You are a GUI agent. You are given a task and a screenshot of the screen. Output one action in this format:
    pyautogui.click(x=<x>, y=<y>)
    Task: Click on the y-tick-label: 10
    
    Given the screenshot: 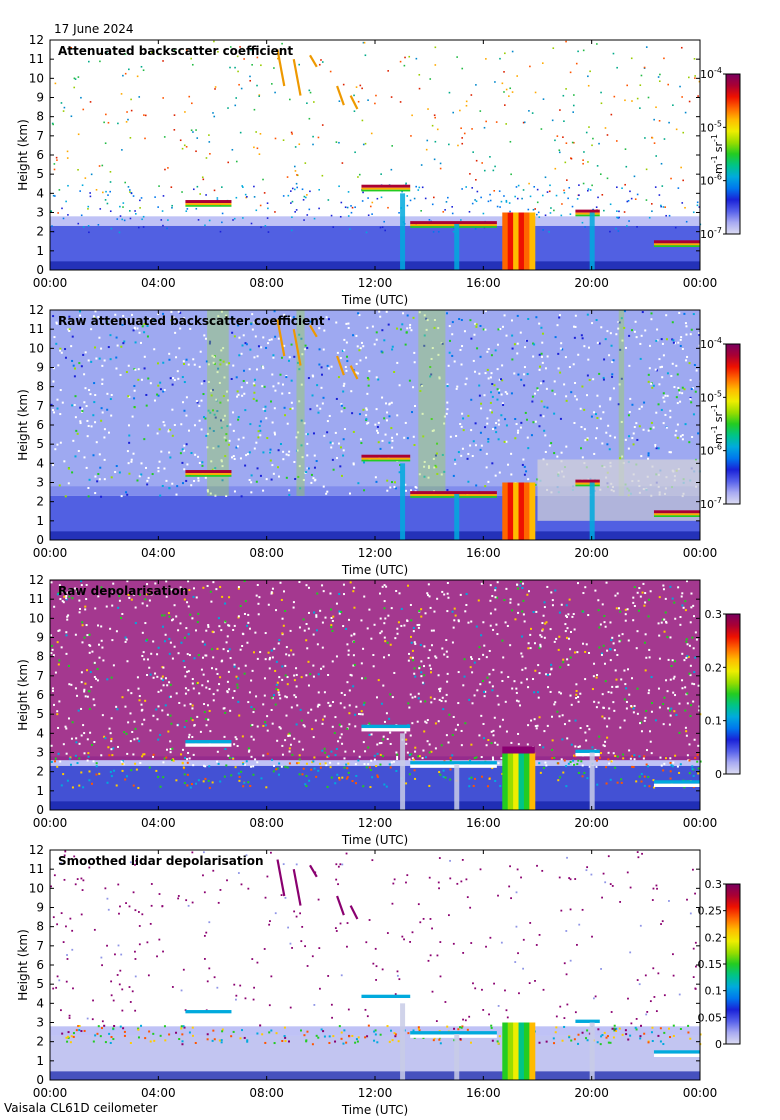 What is the action you would take?
    pyautogui.click(x=36, y=348)
    